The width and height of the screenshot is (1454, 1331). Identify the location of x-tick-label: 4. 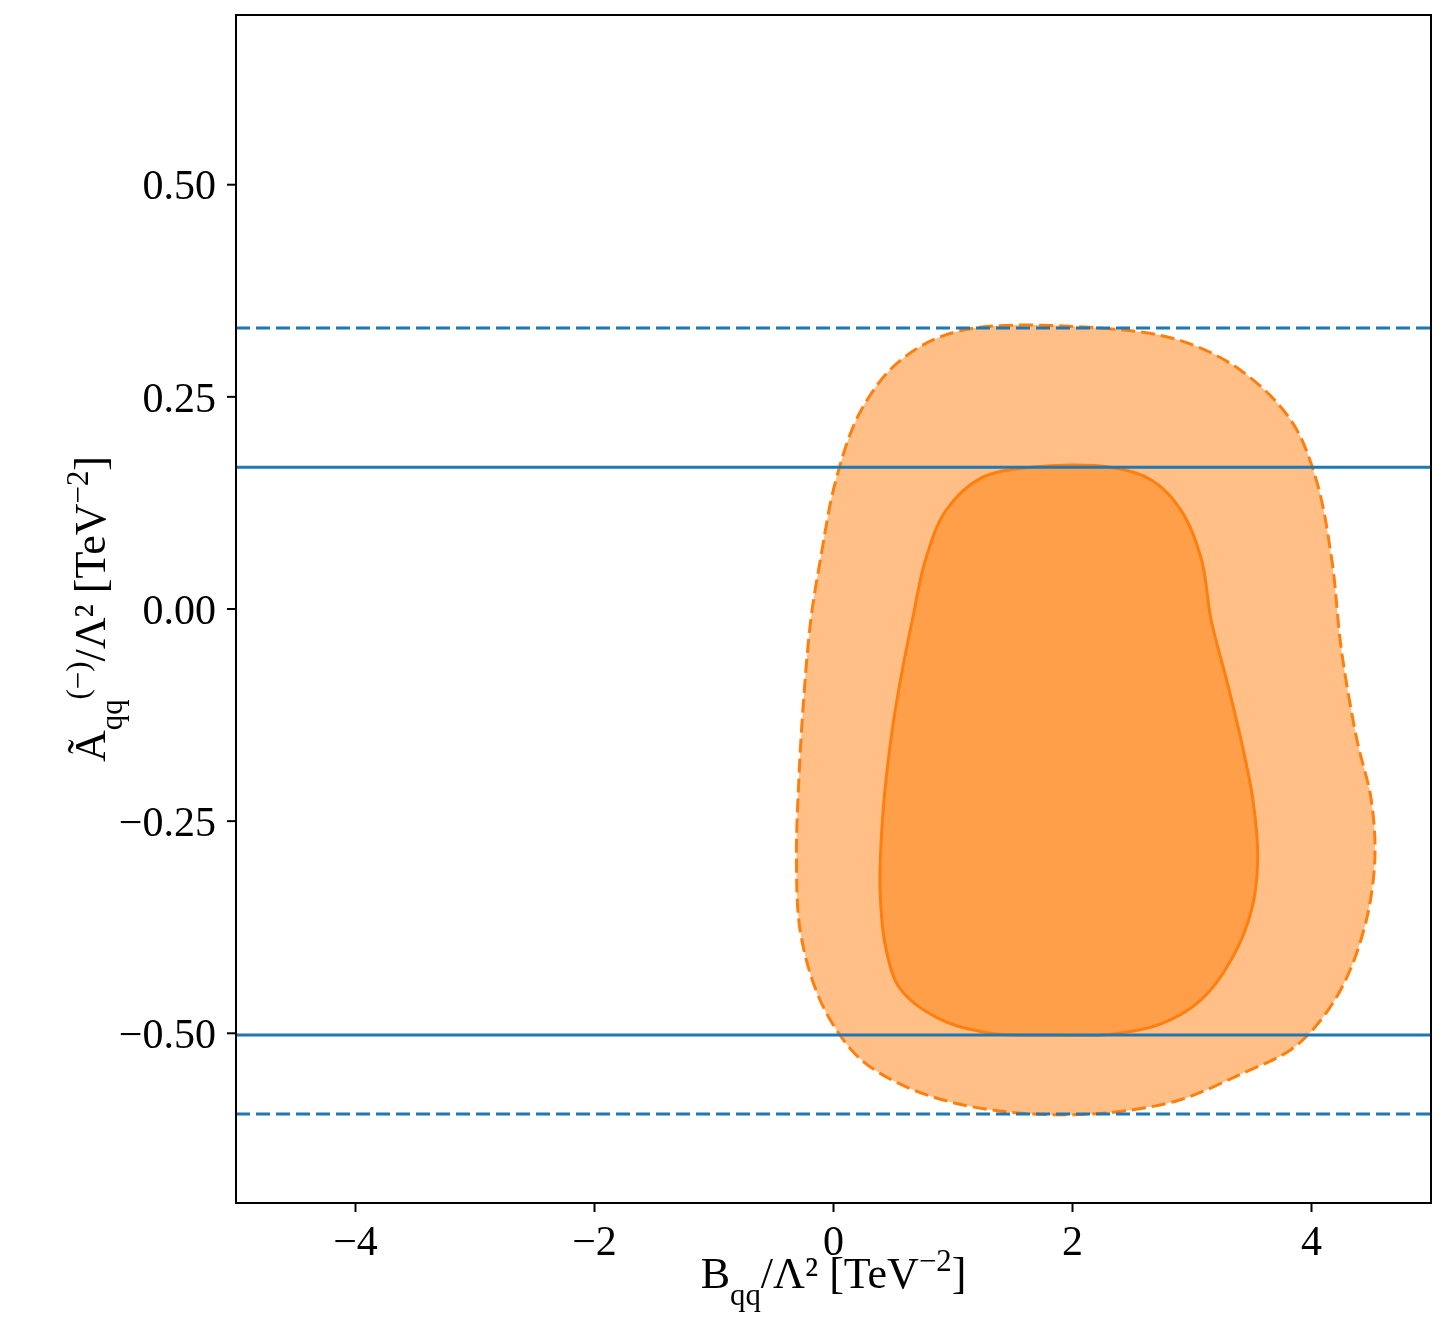
(1311, 1241).